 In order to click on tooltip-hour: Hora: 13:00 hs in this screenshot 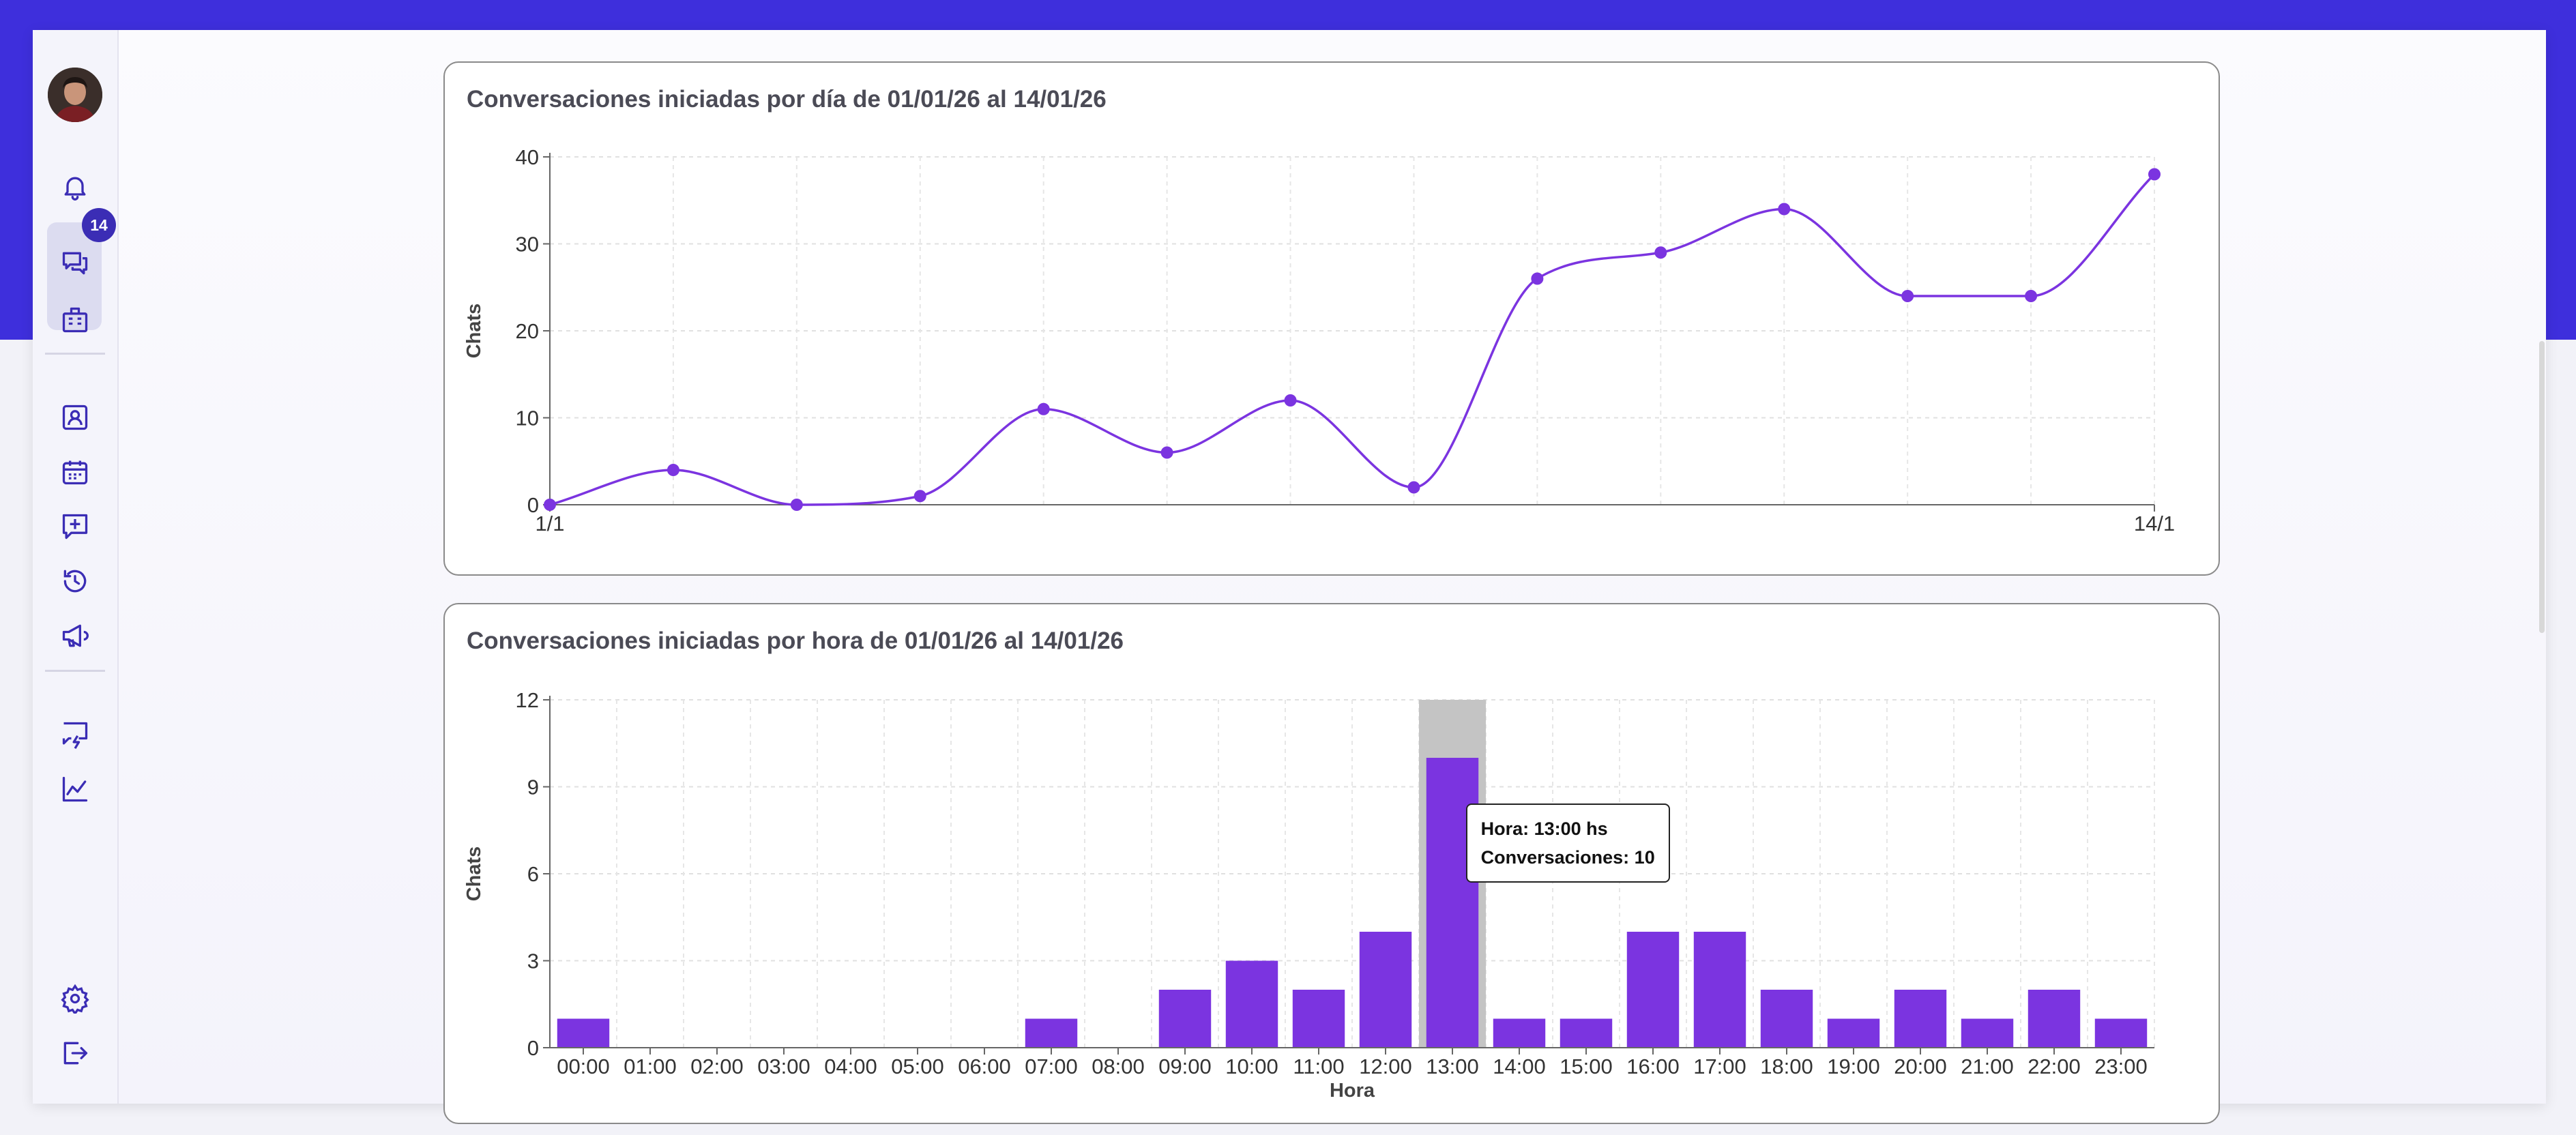, I will do `click(1544, 829)`.